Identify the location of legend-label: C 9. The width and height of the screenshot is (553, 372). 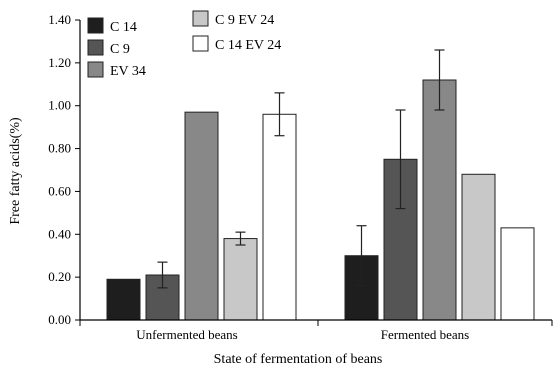
(120, 49).